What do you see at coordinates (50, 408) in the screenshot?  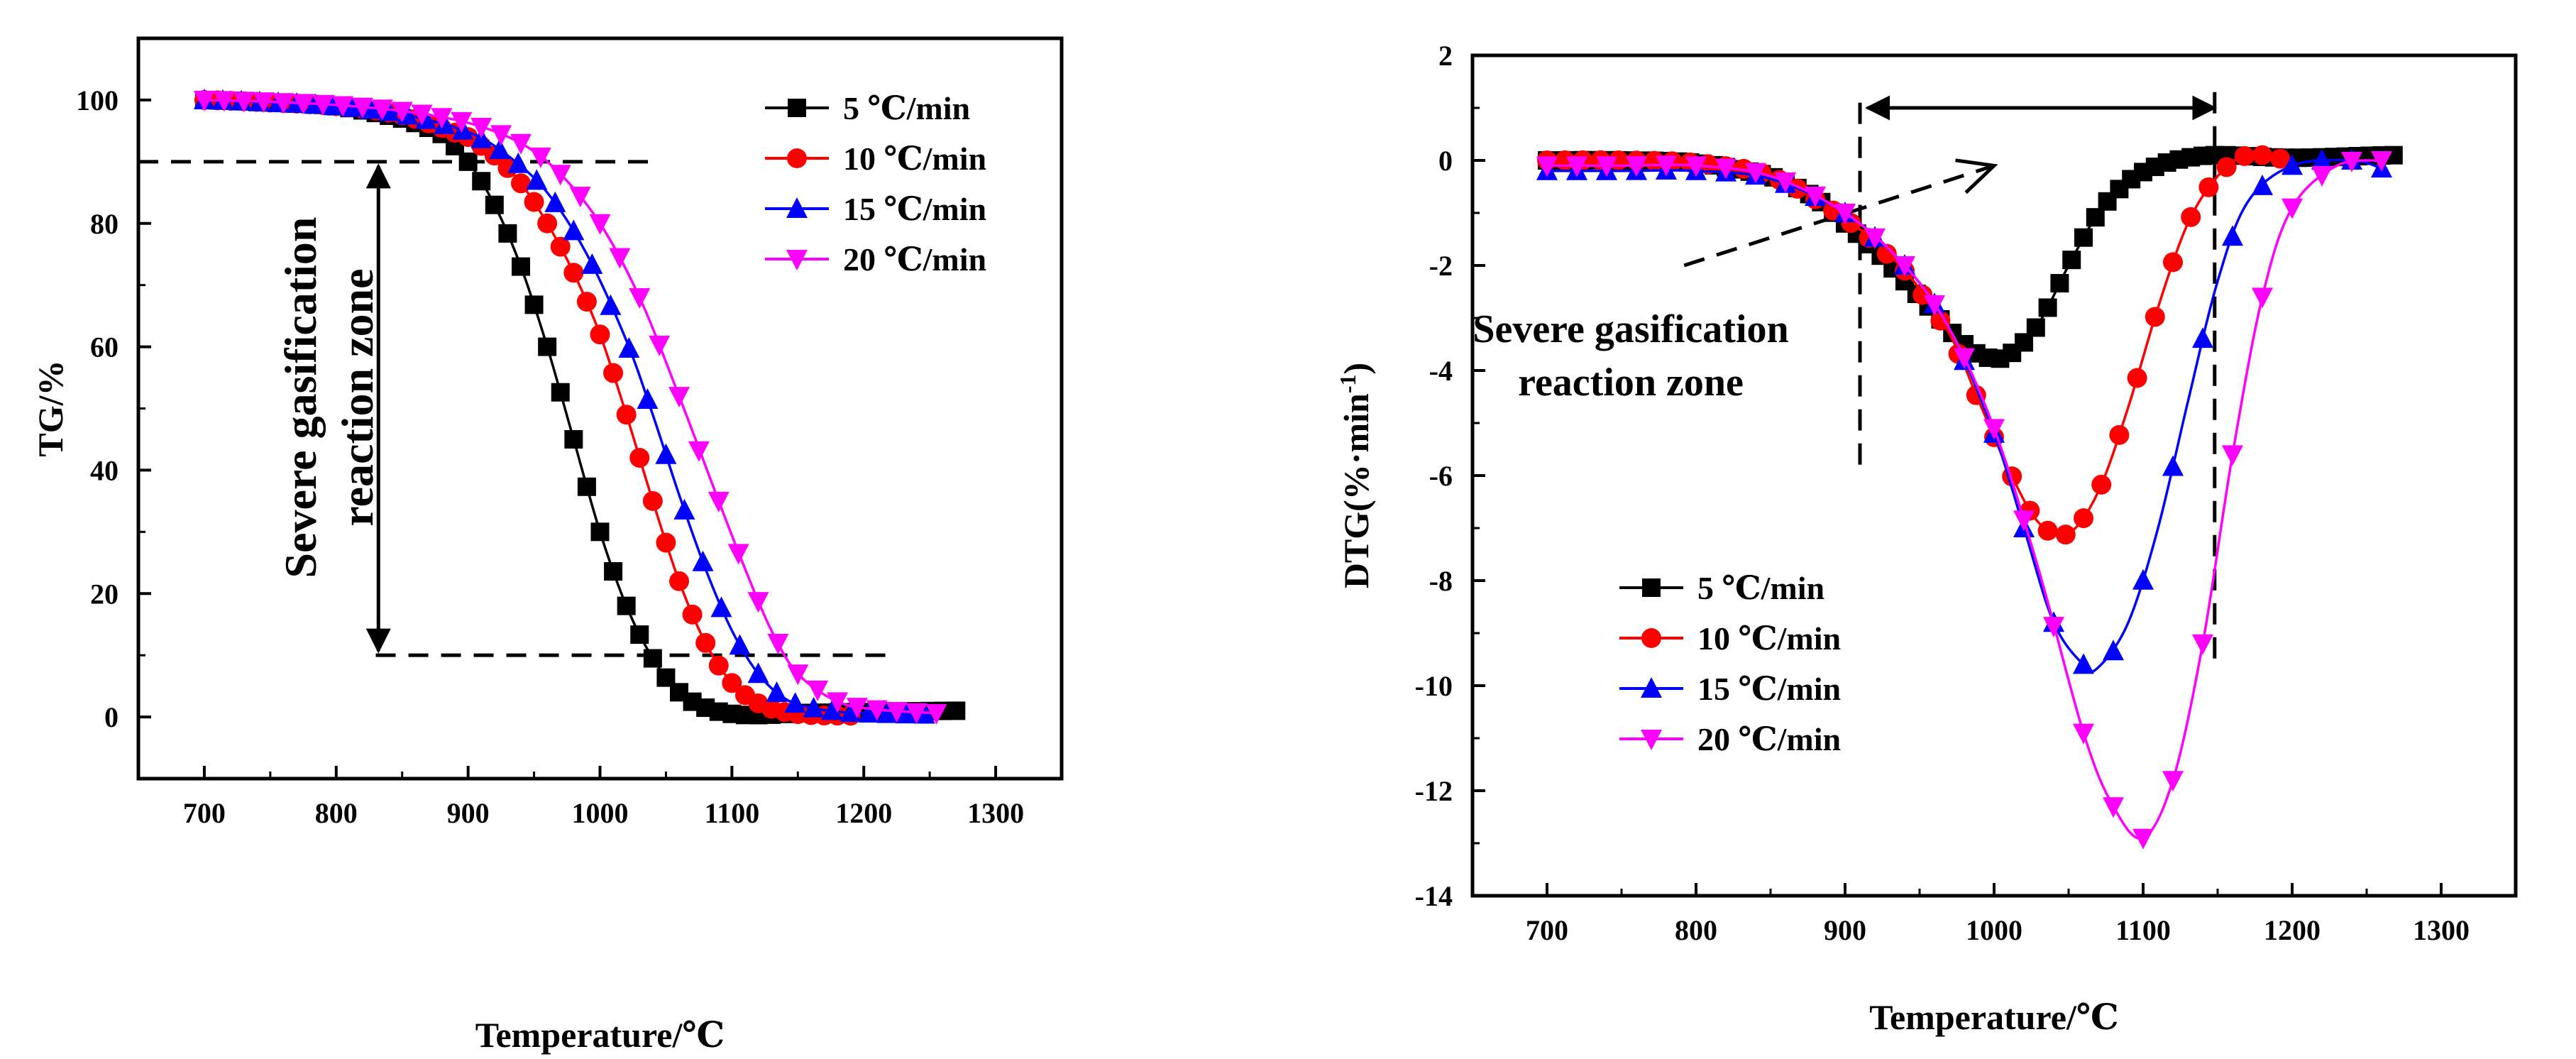 I see `tg-y-axis-label: TG/%` at bounding box center [50, 408].